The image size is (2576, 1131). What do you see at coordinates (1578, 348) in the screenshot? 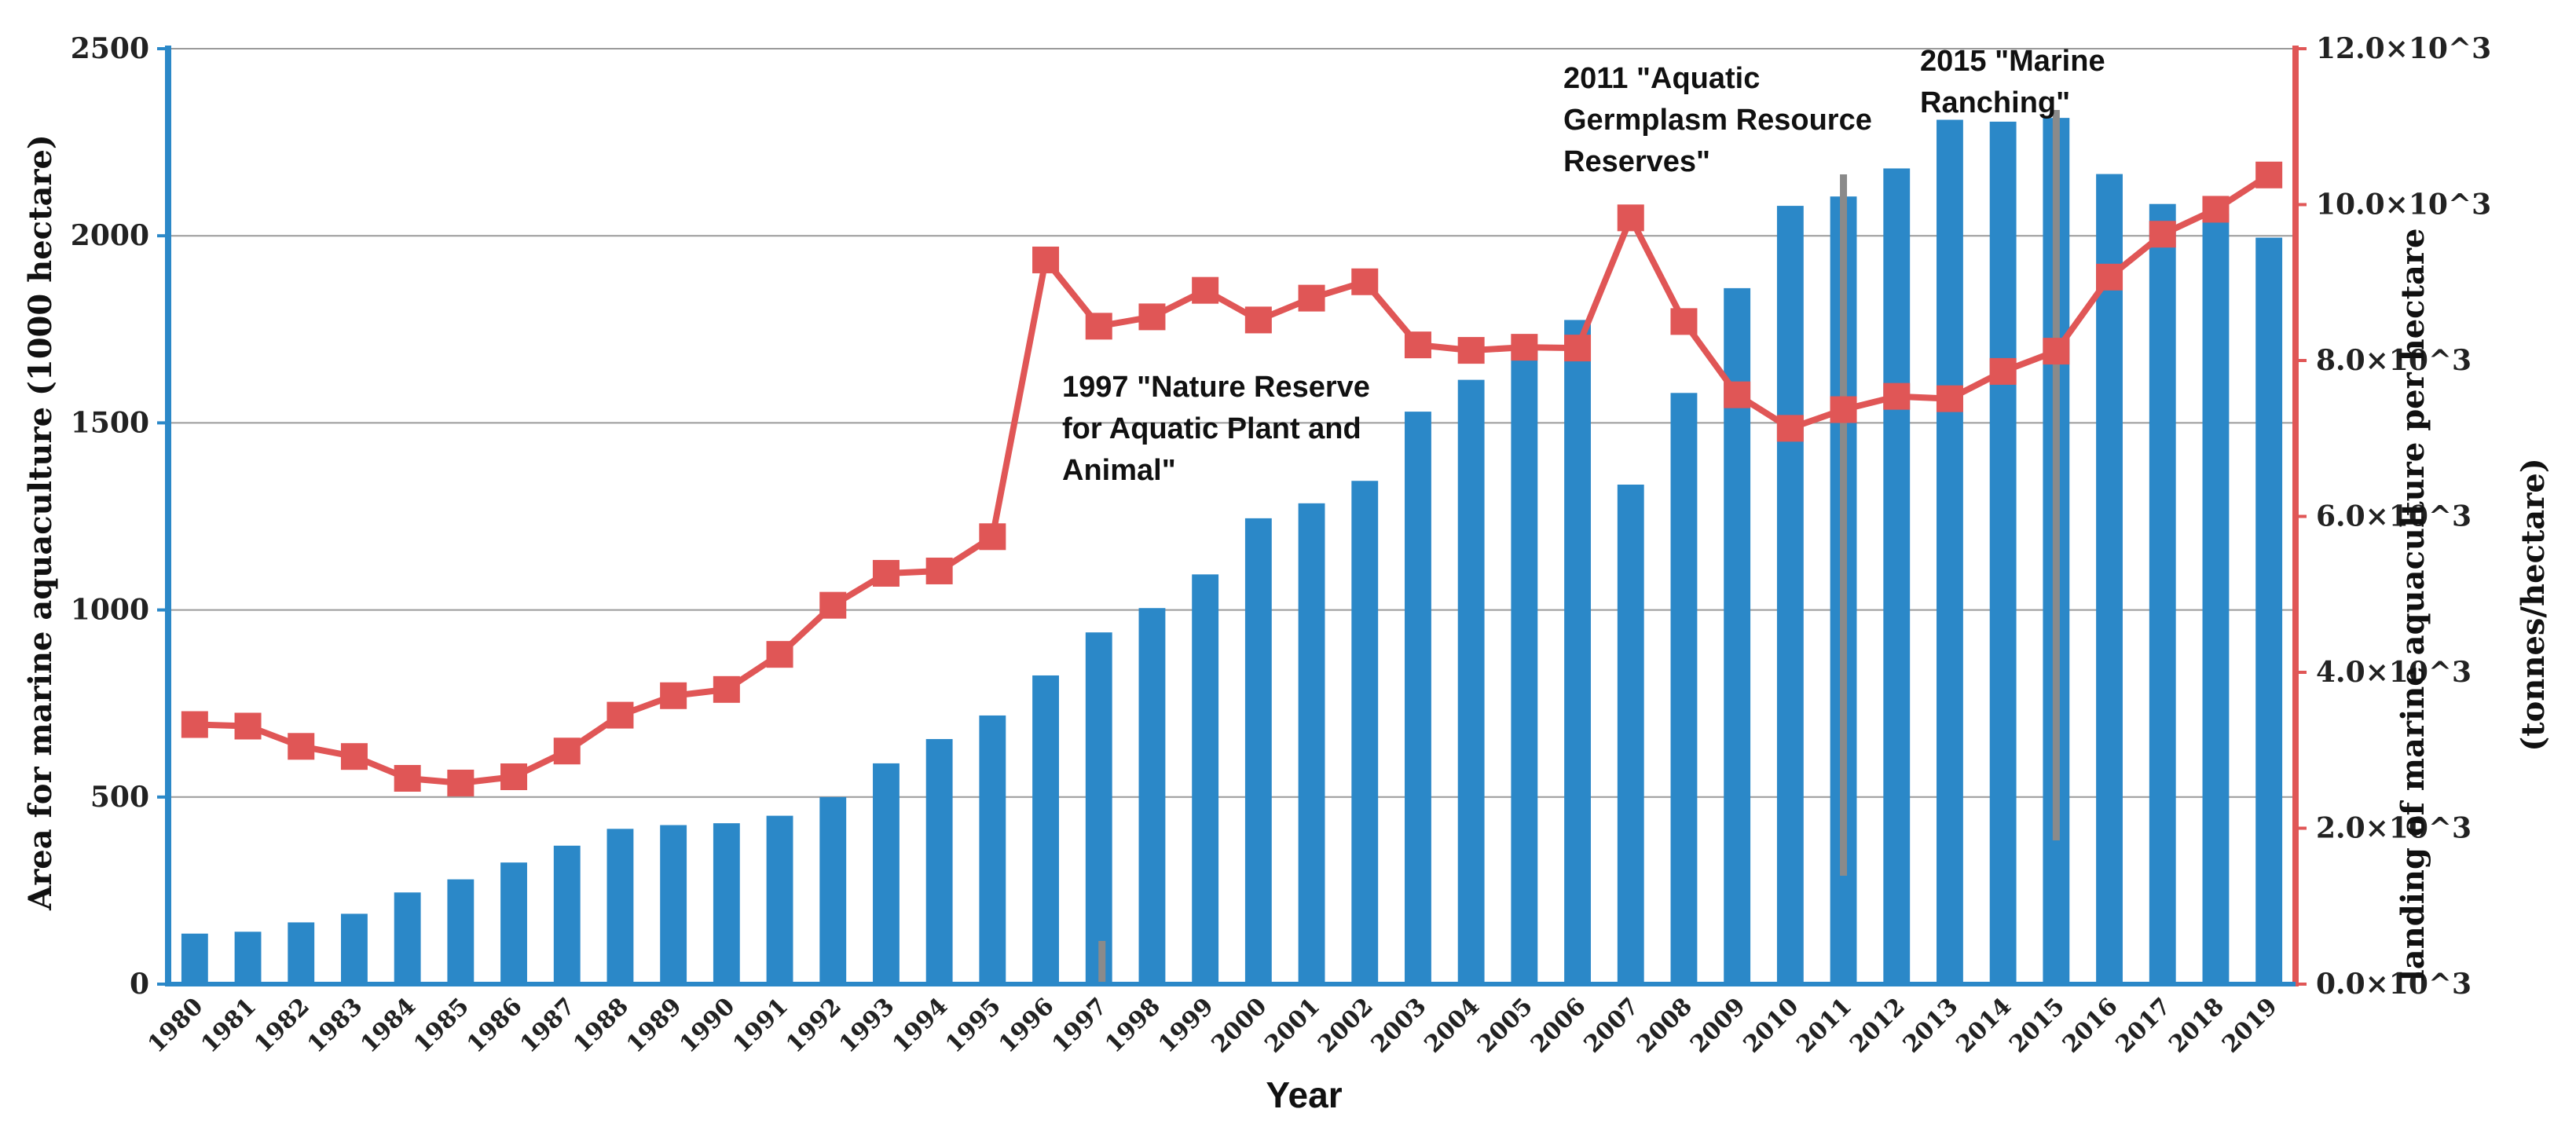
I see `line-marker-2006` at bounding box center [1578, 348].